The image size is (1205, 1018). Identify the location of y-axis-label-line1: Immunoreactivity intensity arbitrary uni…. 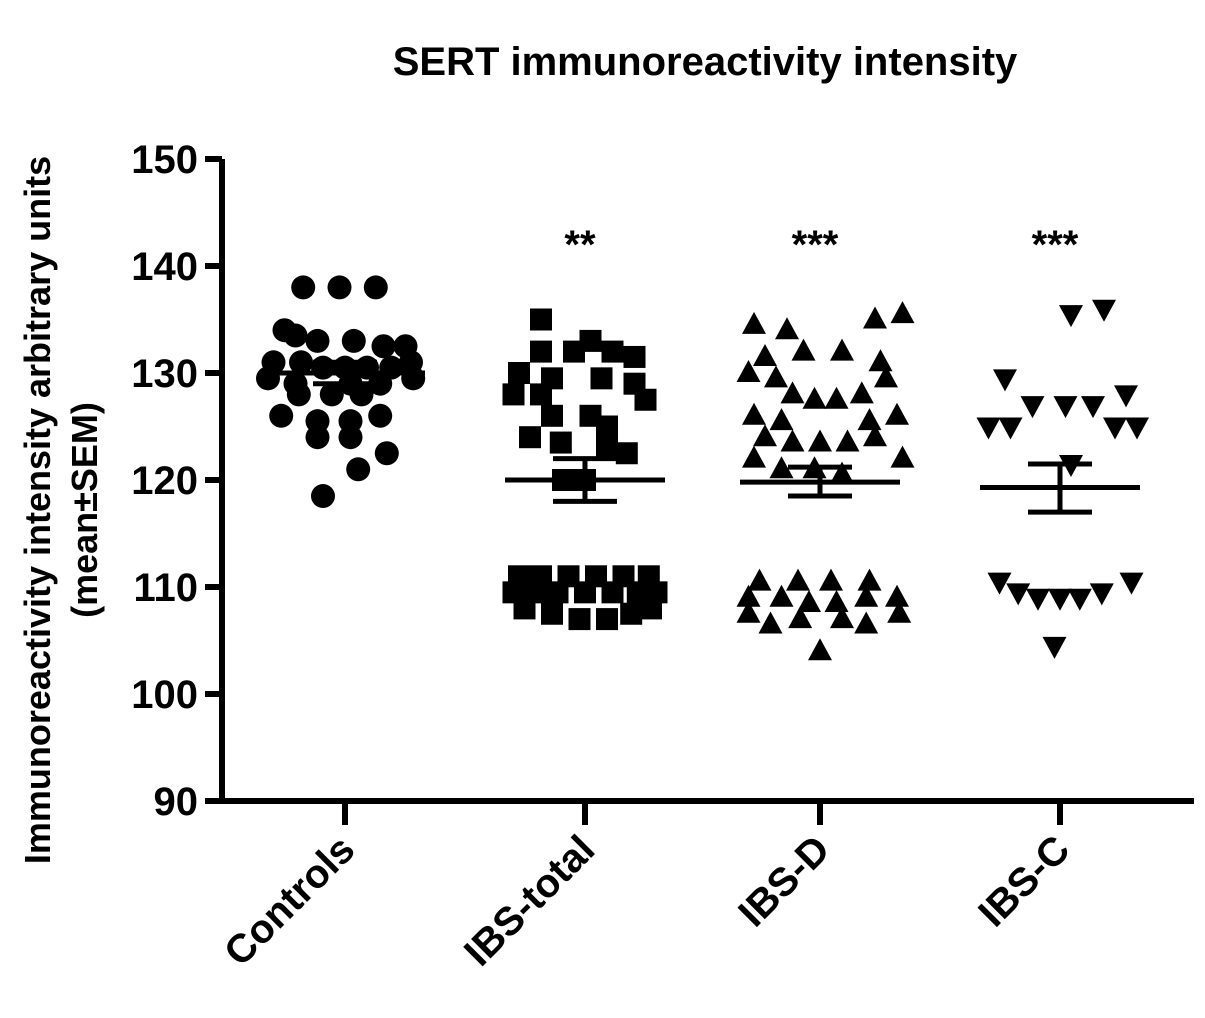
(37, 510).